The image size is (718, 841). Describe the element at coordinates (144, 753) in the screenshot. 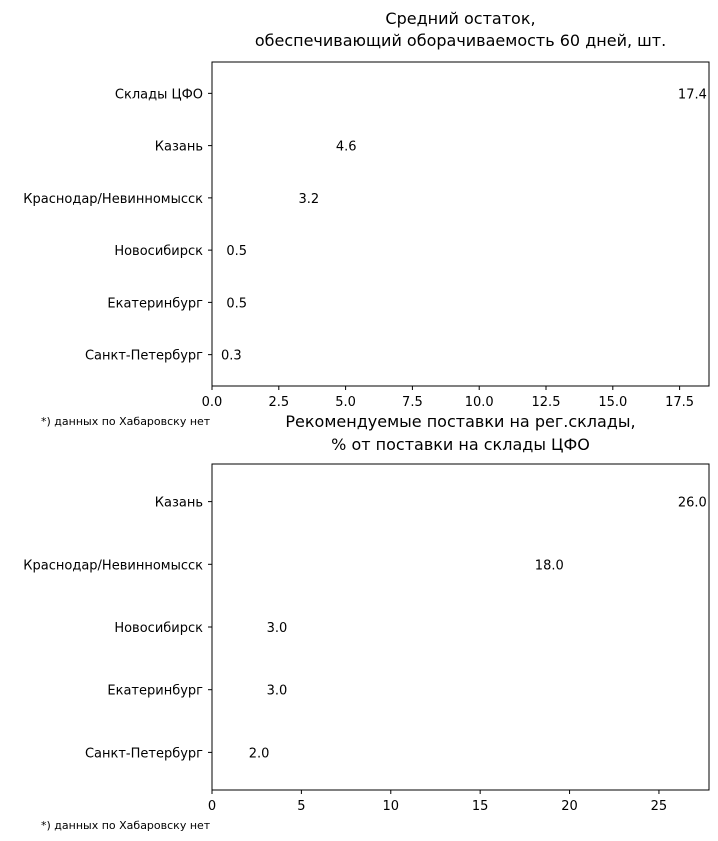

I see `chart2-ytick-label-5: Санкт-Петербург` at that location.